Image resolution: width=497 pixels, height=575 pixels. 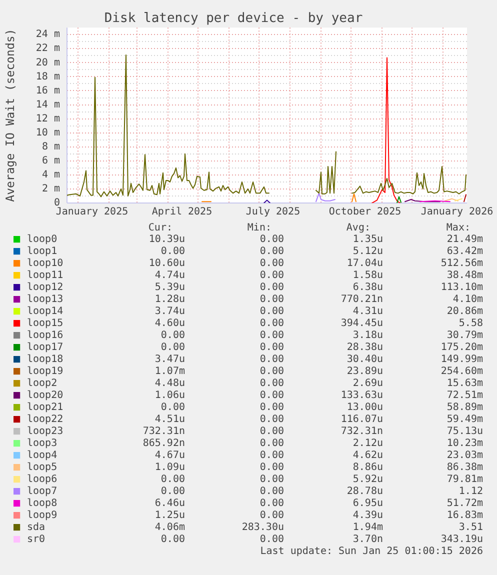 What do you see at coordinates (470, 491) in the screenshot?
I see `text: 1.12` at bounding box center [470, 491].